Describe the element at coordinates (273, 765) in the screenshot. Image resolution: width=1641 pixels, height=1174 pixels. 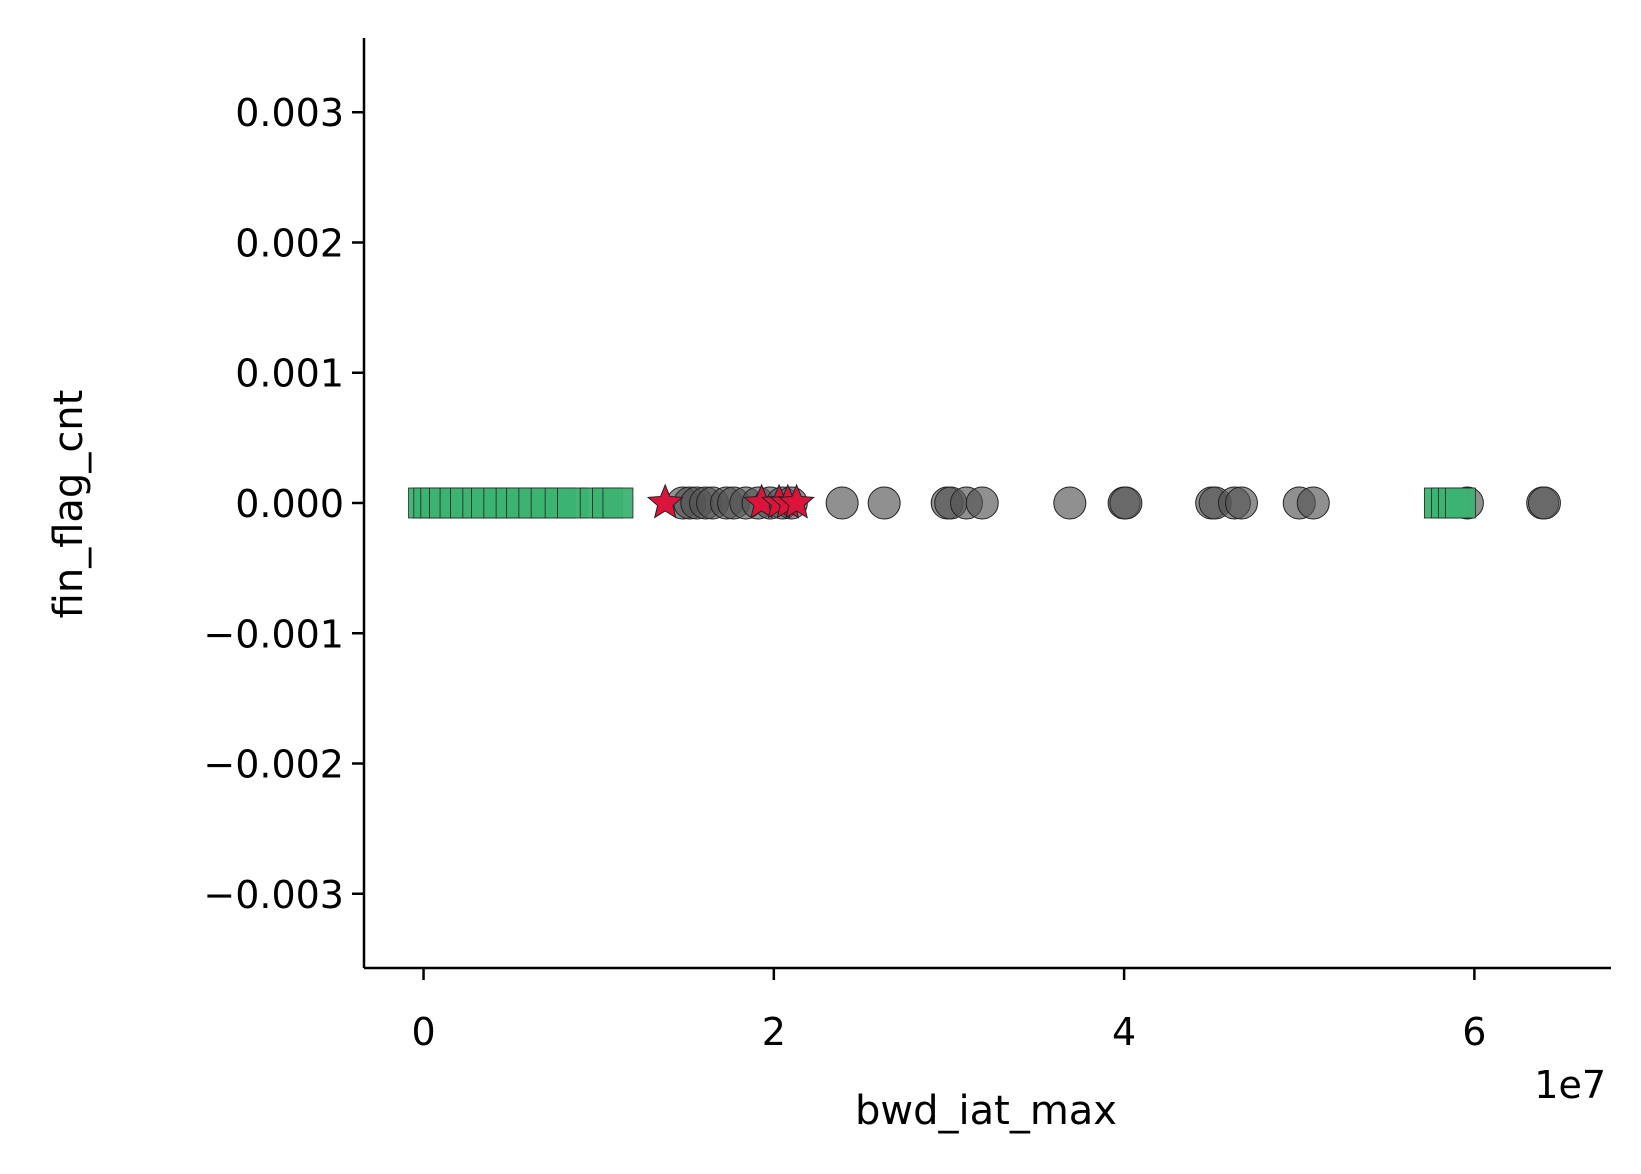
I see `y-tick-label: −0.002` at that location.